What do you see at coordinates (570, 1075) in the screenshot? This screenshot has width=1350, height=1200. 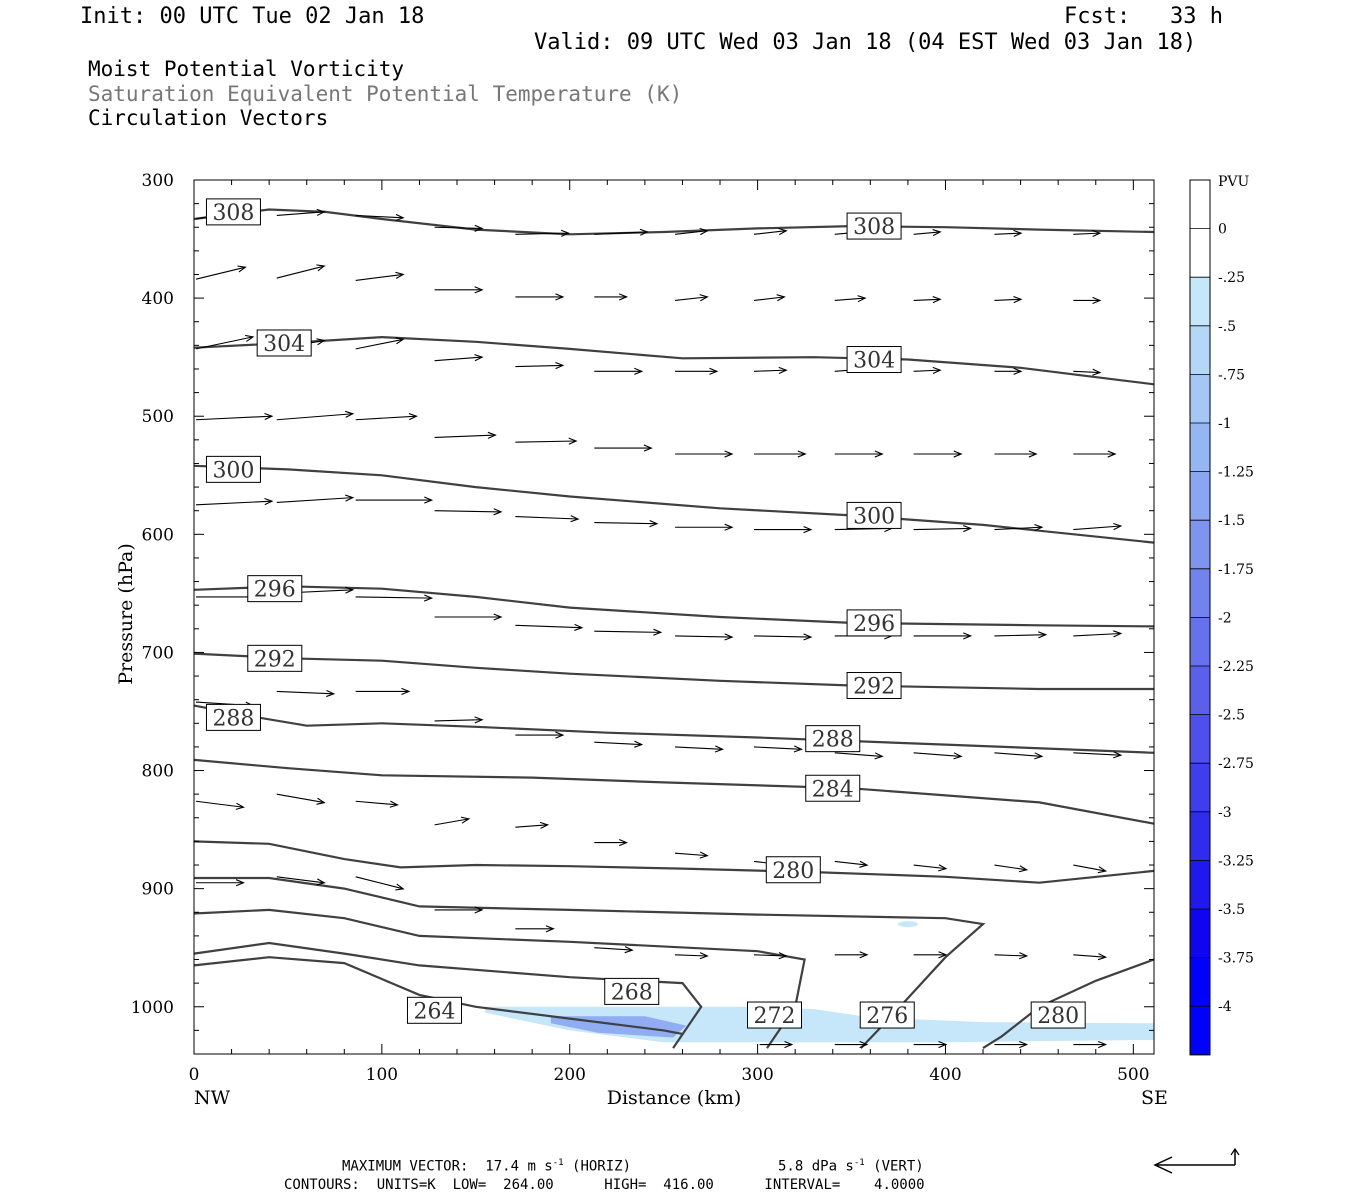 I see `x-tick-label: 200` at bounding box center [570, 1075].